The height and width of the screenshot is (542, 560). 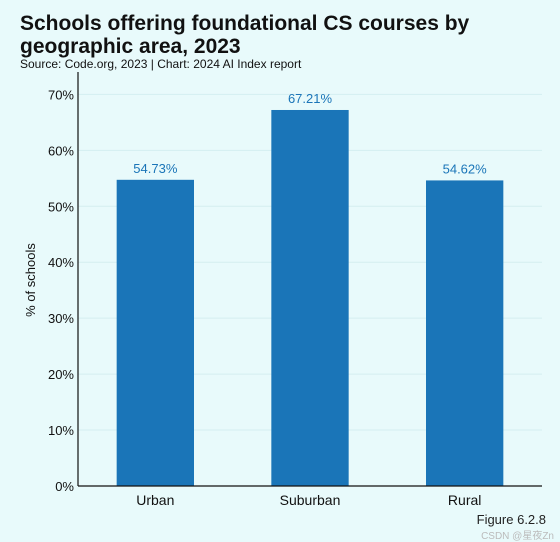 What do you see at coordinates (61, 318) in the screenshot?
I see `y-tick-label: 30%` at bounding box center [61, 318].